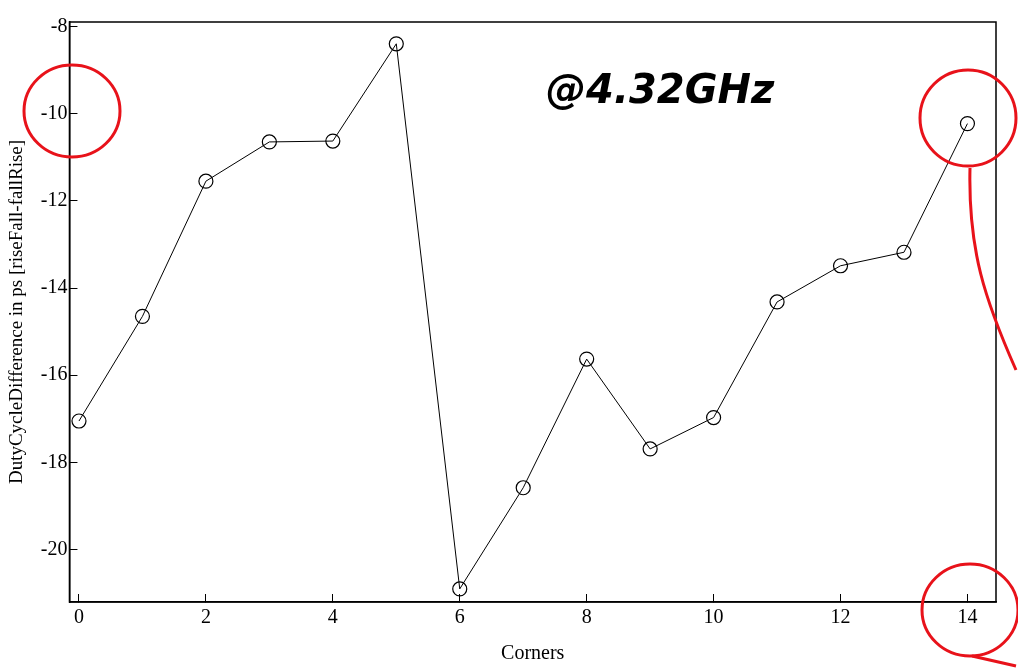  What do you see at coordinates (54, 373) in the screenshot?
I see `y-tick-label: -16` at bounding box center [54, 373].